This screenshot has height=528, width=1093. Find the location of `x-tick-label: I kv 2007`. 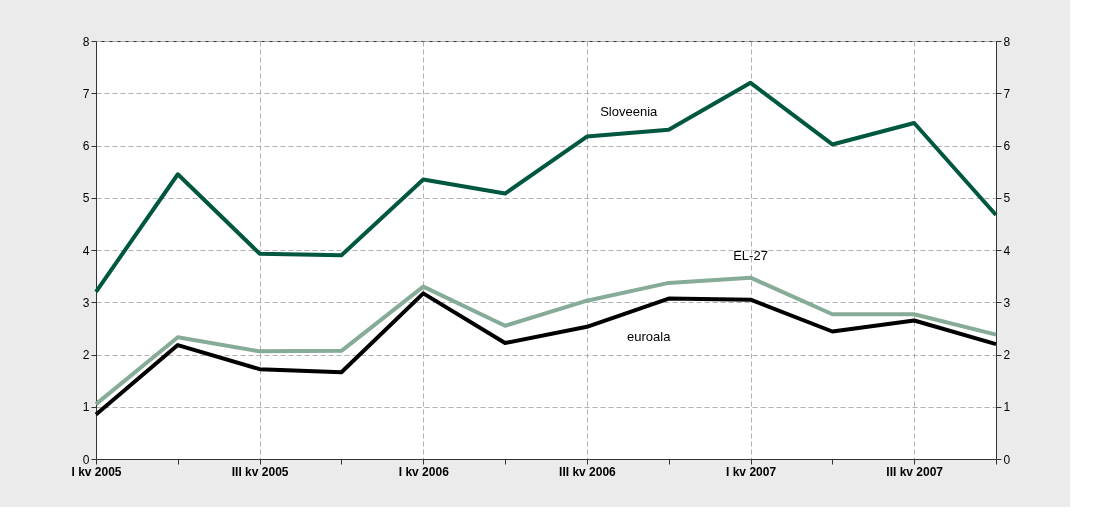

x-tick-label: I kv 2007 is located at coordinates (751, 471).